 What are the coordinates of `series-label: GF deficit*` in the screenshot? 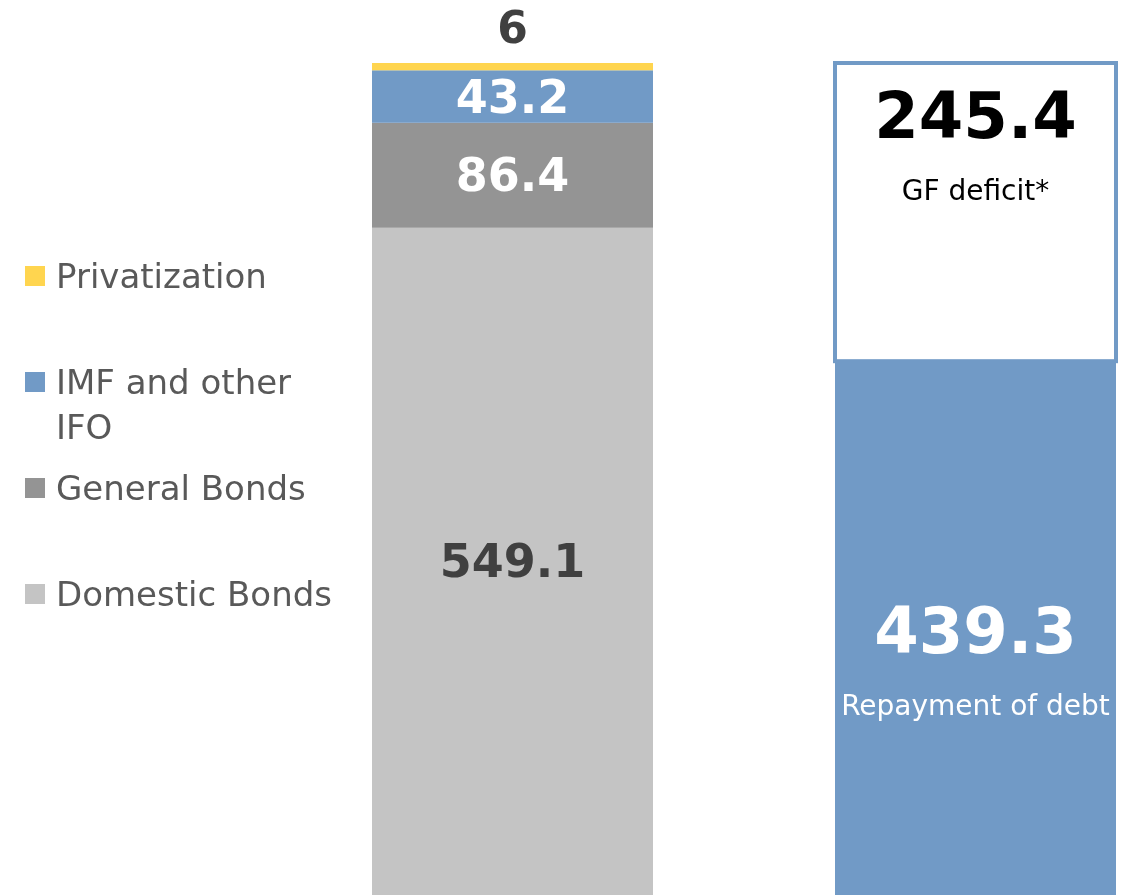 It's located at (975, 190).